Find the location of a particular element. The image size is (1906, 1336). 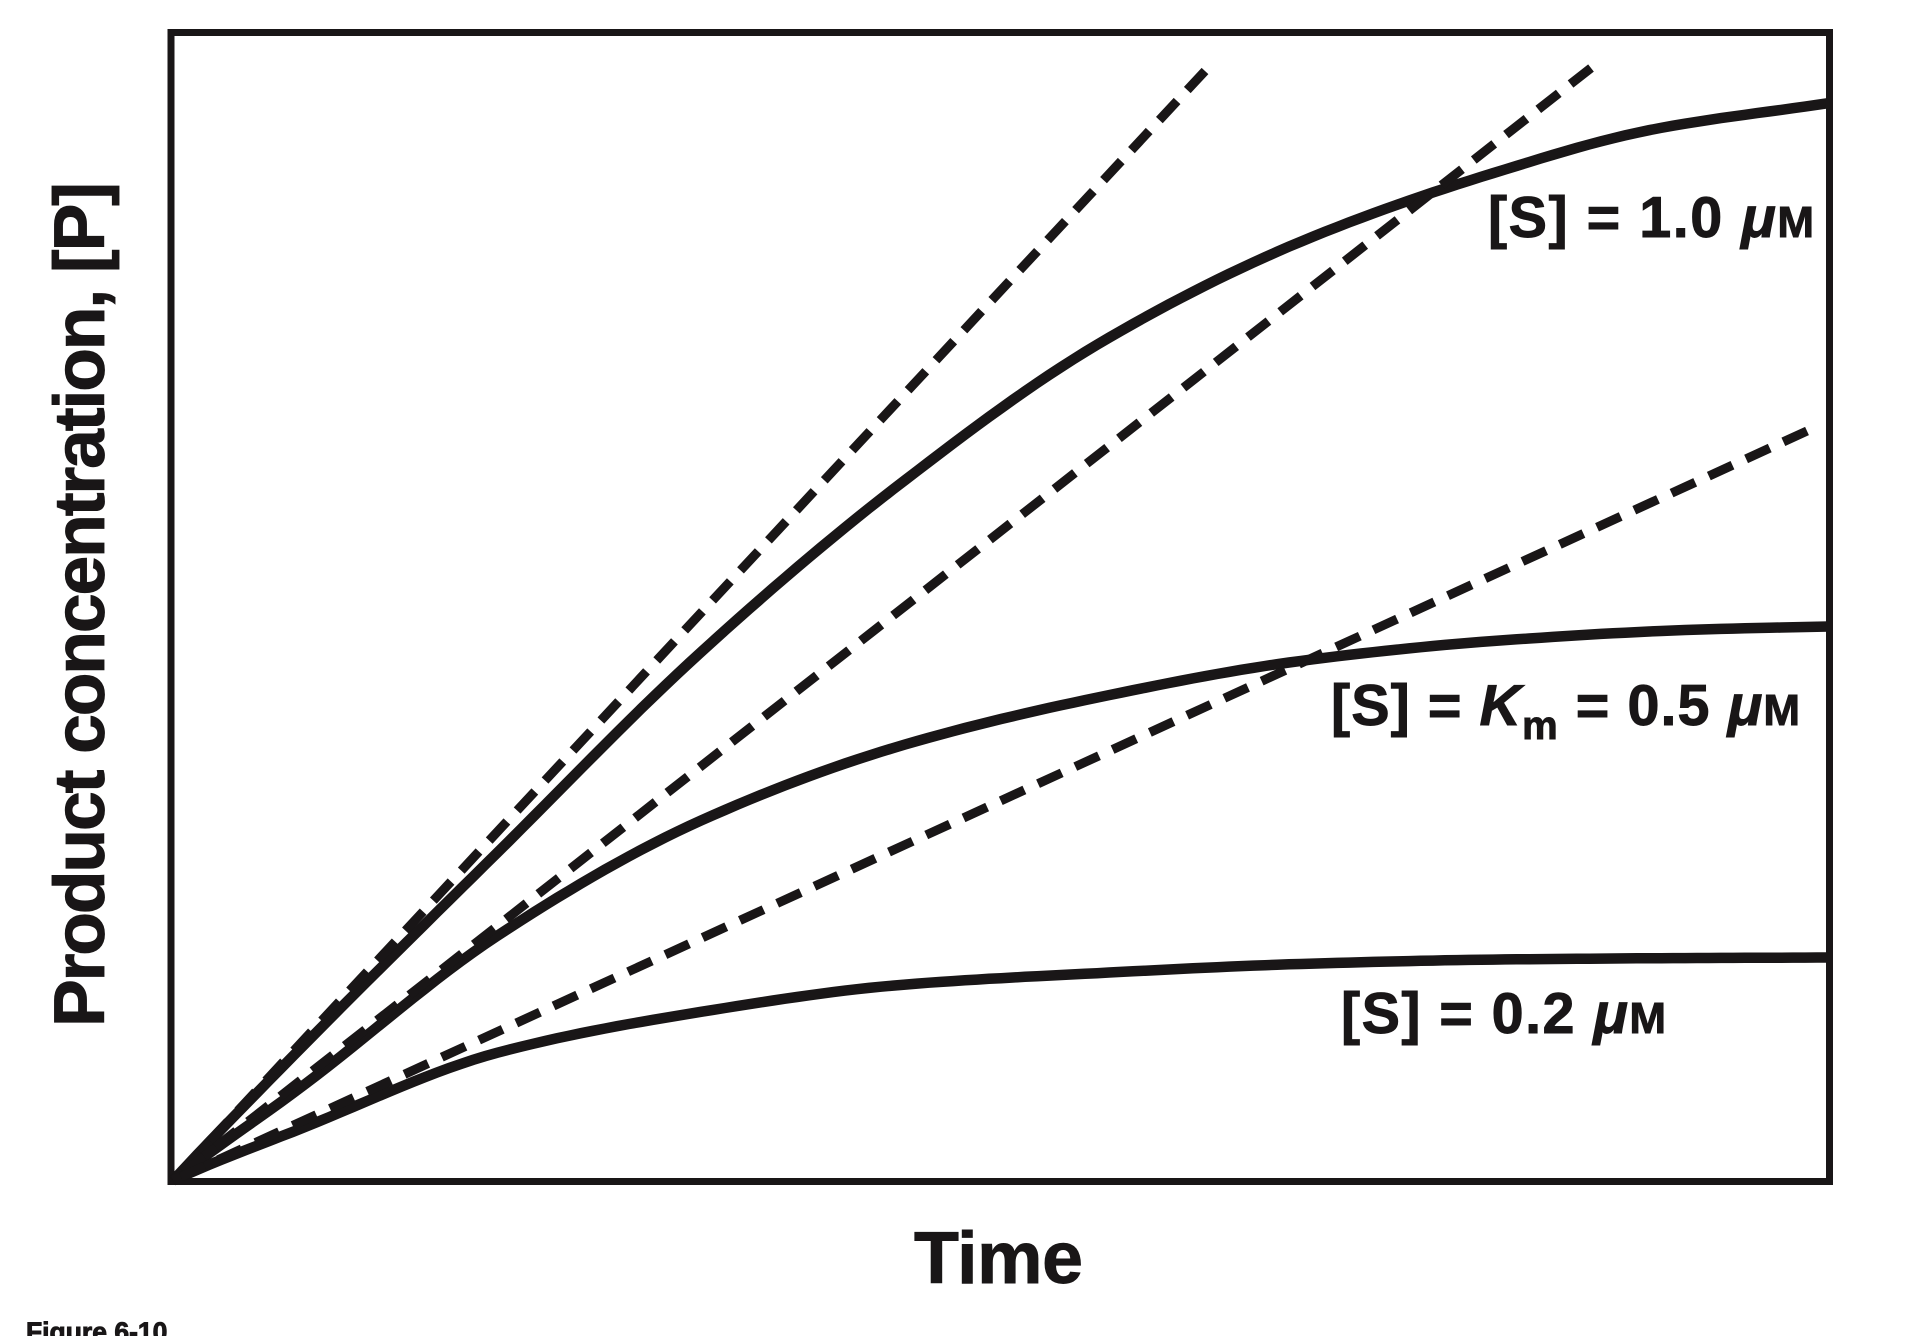

svg-text: Time is located at coordinates (998, 1257).